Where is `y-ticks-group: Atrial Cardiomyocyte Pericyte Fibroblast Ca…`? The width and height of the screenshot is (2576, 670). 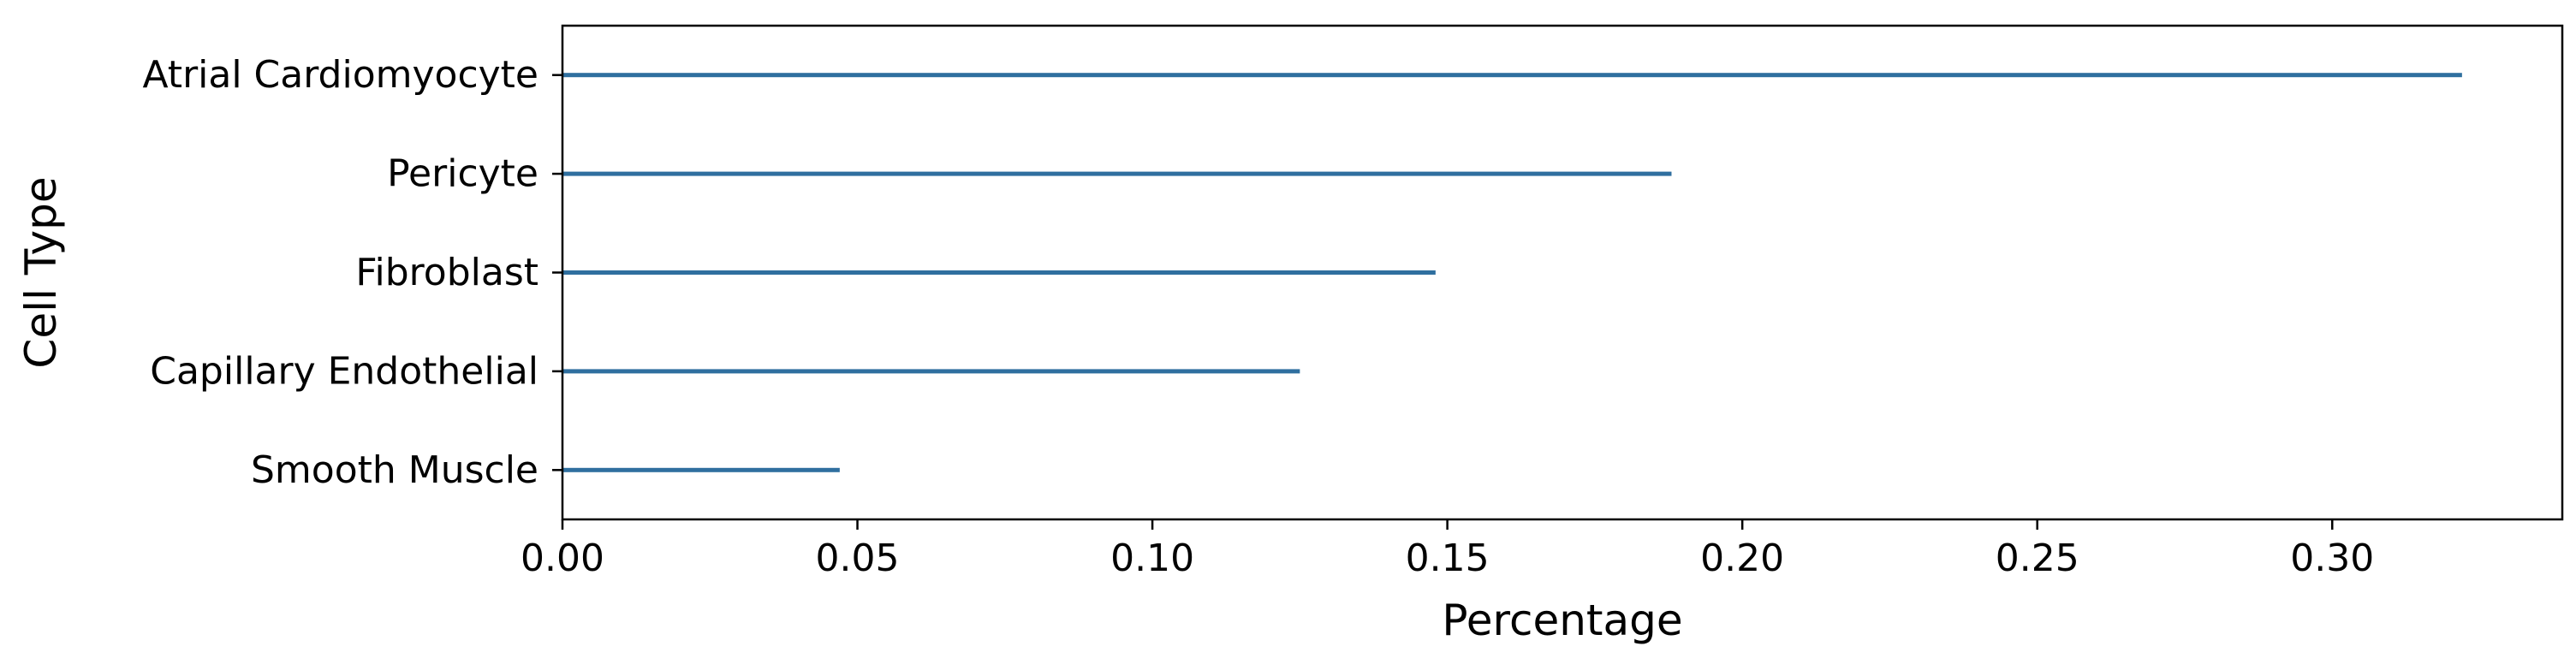 y-ticks-group: Atrial Cardiomyocyte Pericyte Fibroblast Ca… is located at coordinates (352, 272).